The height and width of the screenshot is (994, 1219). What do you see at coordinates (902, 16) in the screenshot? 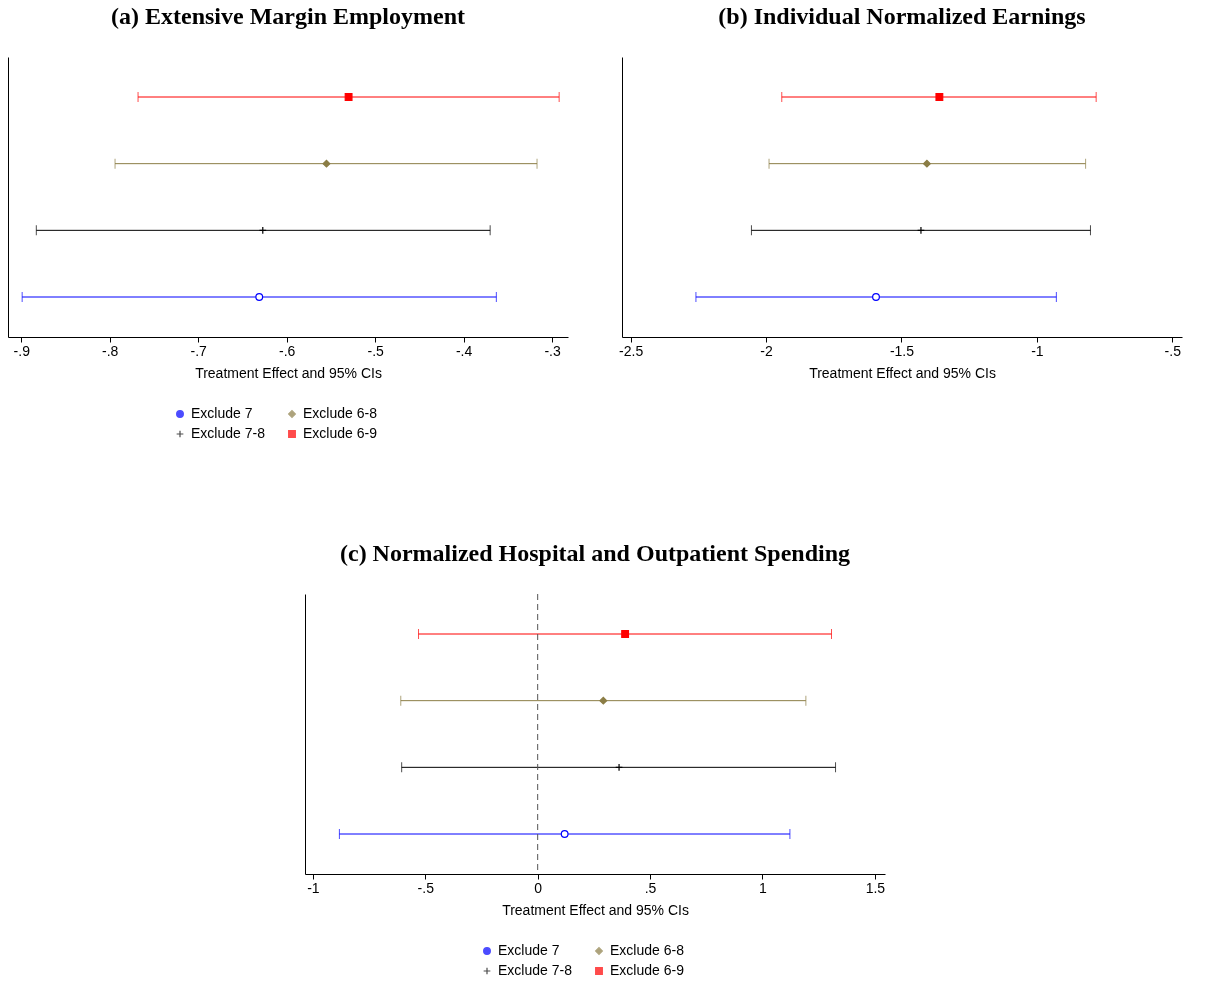
I see `chart-title: (b) Individual Normalized Earnings` at bounding box center [902, 16].